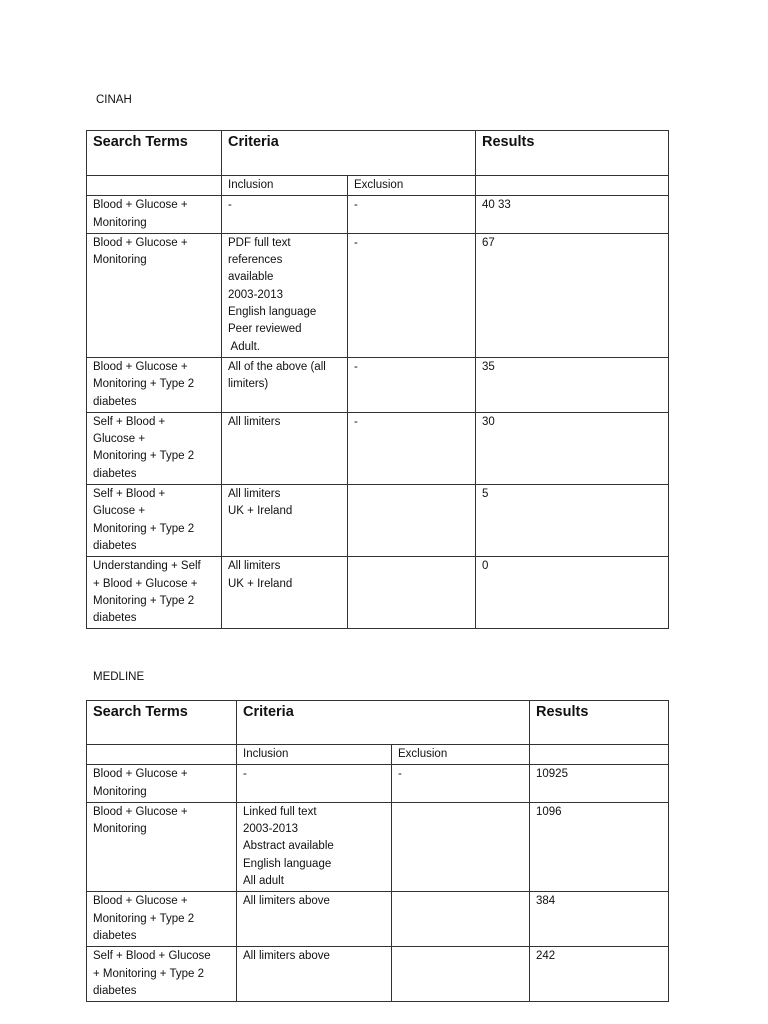  What do you see at coordinates (599, 783) in the screenshot?
I see `results-cell: 10925` at bounding box center [599, 783].